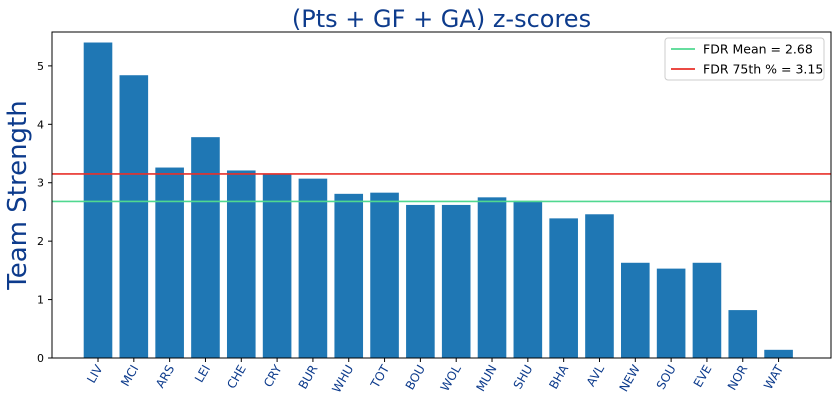  Describe the element at coordinates (169, 262) in the screenshot. I see `bar-ars` at that location.